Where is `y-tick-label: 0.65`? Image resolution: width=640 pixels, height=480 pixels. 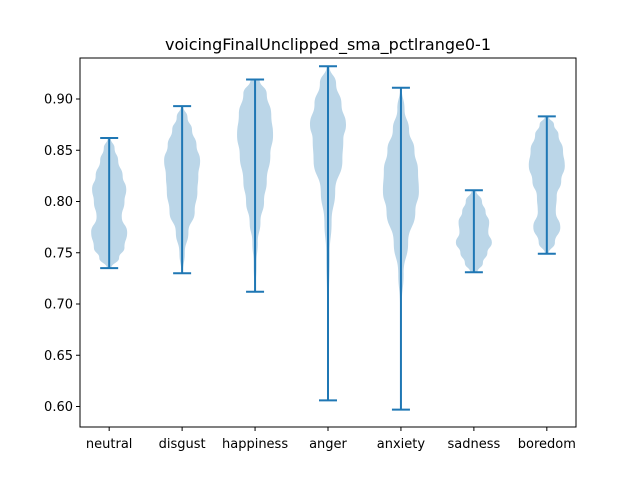 y-tick-label: 0.65 is located at coordinates (58, 356).